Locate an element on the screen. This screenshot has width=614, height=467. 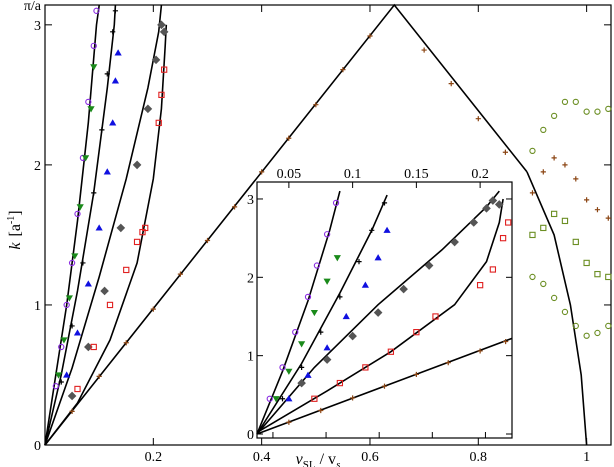
y-tick-label: 3 is located at coordinates (37, 26).